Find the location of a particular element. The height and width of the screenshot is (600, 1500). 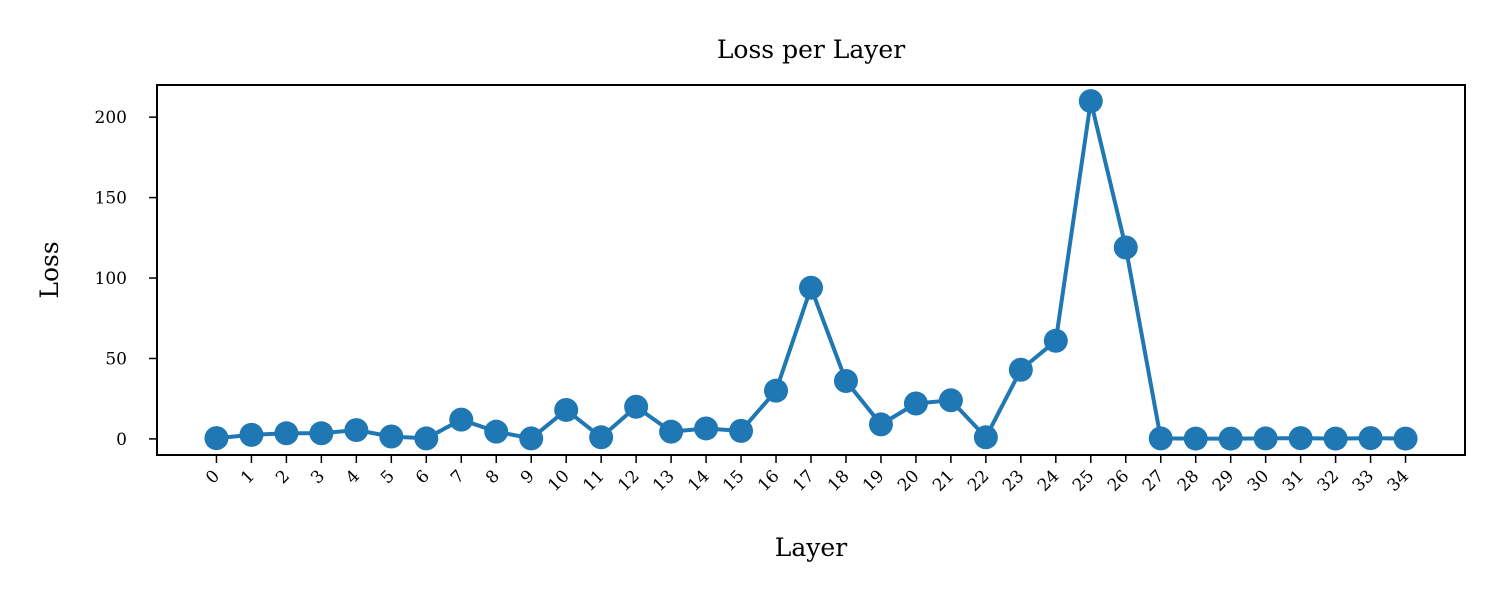

y-tick-label: 0 is located at coordinates (121, 440).